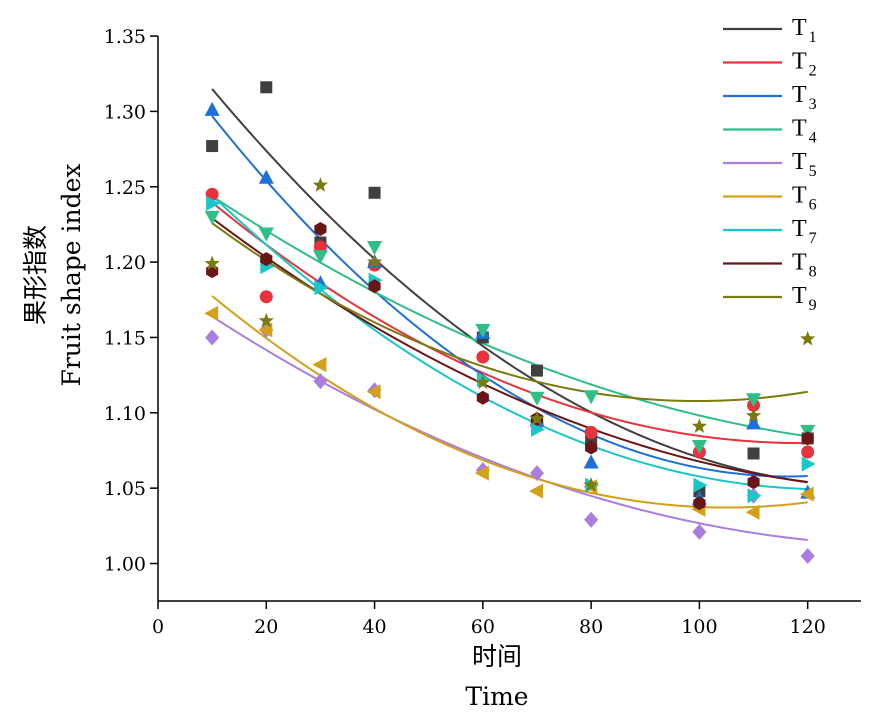  What do you see at coordinates (591, 627) in the screenshot?
I see `x-tick-label: 80` at bounding box center [591, 627].